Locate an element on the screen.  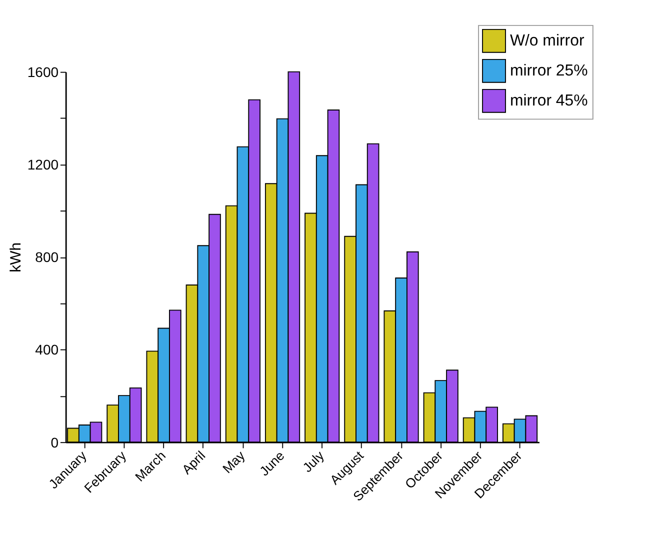
x-tick-label: July is located at coordinates (314, 462).